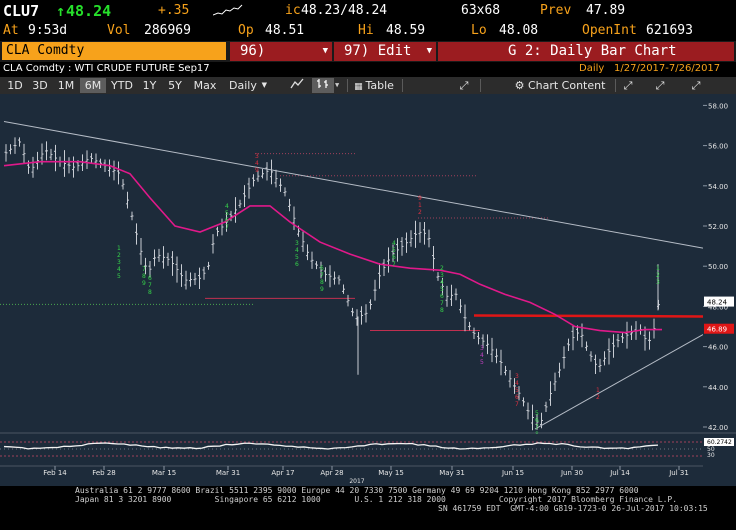 This screenshot has height=530, width=736. What do you see at coordinates (588, 316) in the screenshot?
I see `resistance-line` at bounding box center [588, 316].